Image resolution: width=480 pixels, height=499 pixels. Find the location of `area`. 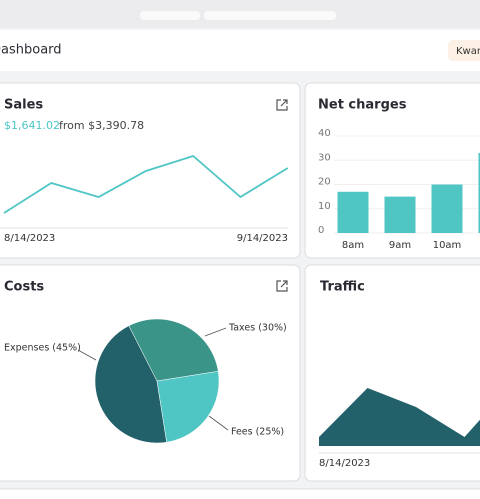

area is located at coordinates (399, 417).